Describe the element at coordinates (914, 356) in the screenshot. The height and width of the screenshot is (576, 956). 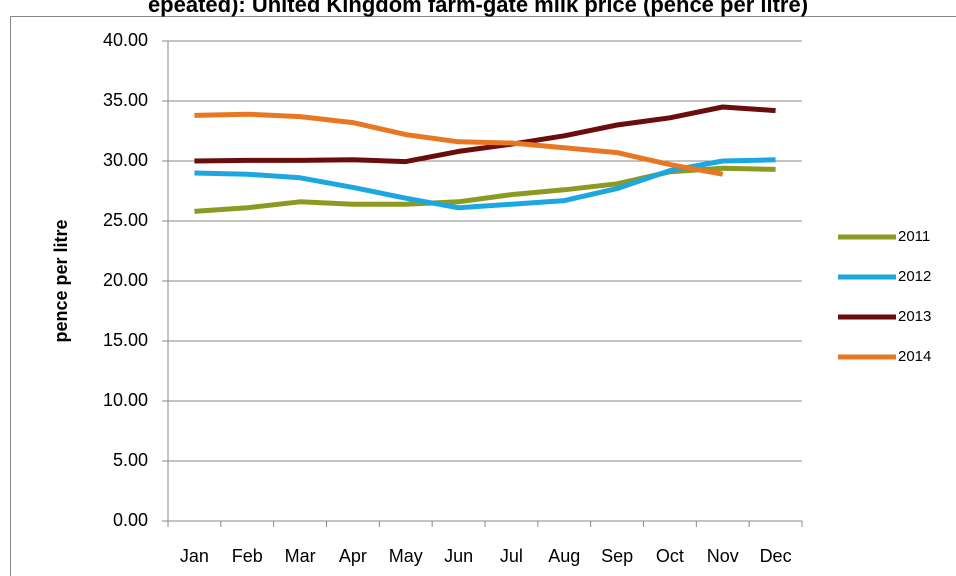
I see `legend-label: 2014` at that location.